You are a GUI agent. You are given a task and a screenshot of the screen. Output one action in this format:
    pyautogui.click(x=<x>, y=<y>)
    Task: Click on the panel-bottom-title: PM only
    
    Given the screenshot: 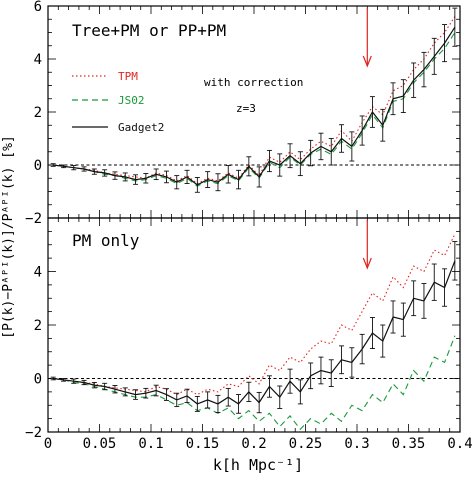 What is the action you would take?
    pyautogui.click(x=106, y=240)
    